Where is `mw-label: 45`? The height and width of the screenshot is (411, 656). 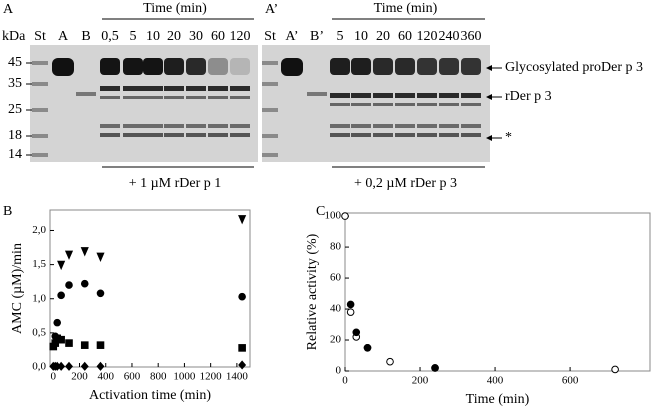
mw-label: 45 is located at coordinates (15, 62).